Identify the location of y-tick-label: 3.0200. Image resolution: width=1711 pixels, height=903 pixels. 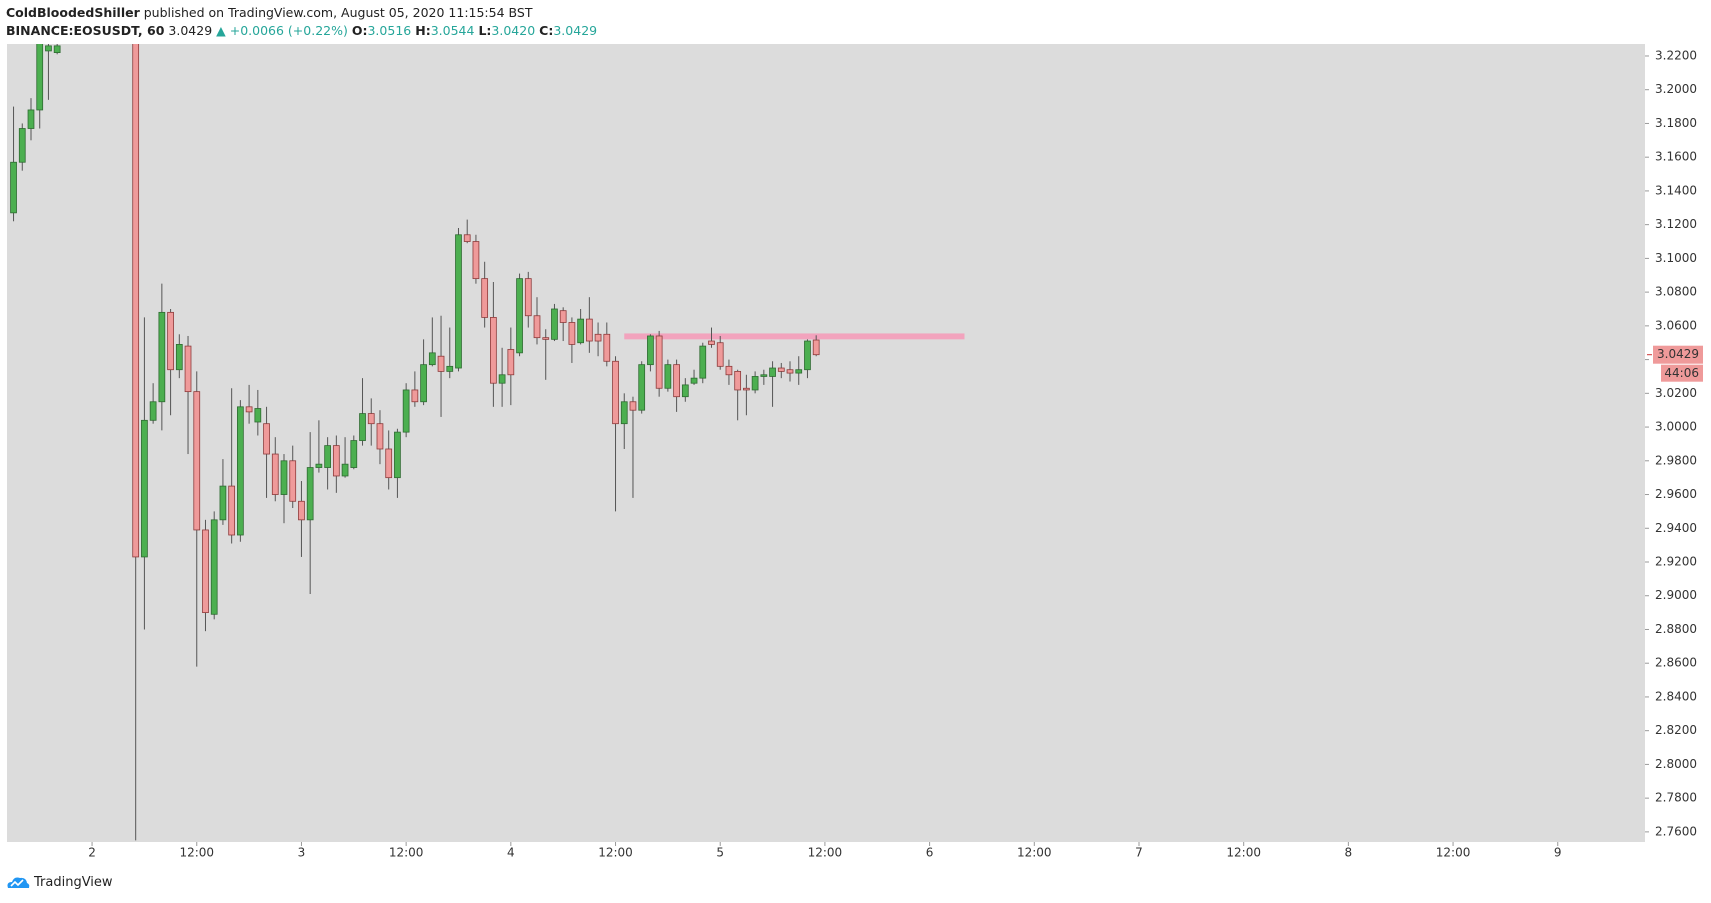
(1676, 393).